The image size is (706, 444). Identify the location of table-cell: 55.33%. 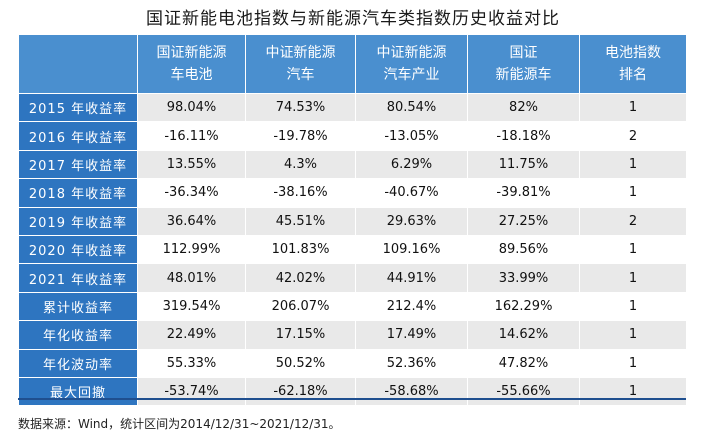
(191, 363).